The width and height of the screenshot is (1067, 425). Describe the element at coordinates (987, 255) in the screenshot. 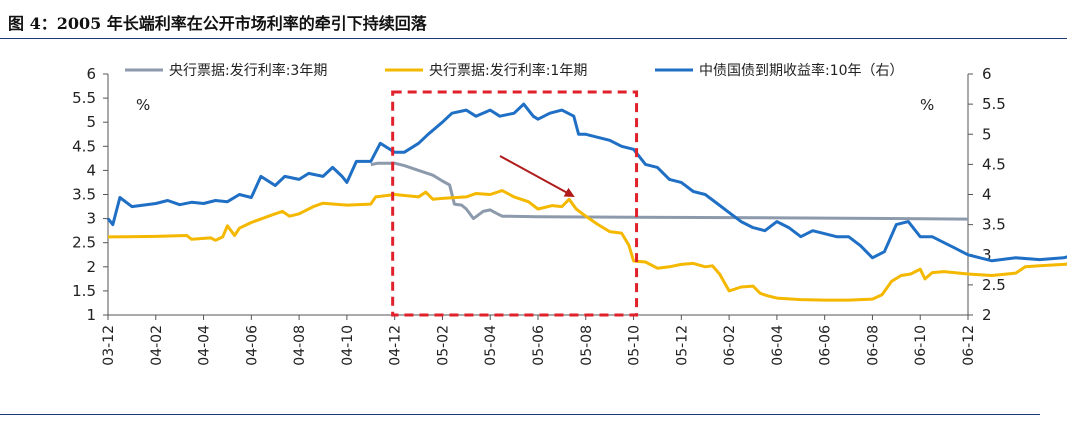

I see `right-tick-label: 3` at that location.